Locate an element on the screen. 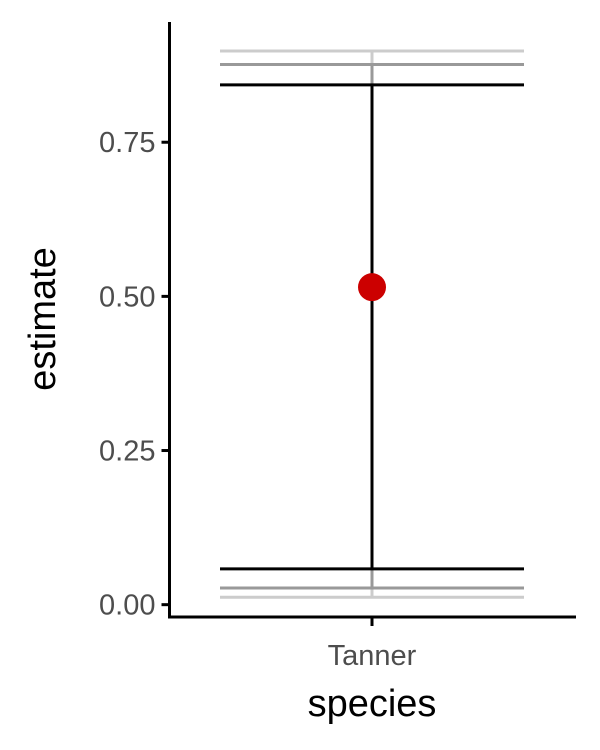 The width and height of the screenshot is (600, 750). y-tick-label: 0.25 is located at coordinates (127, 452).